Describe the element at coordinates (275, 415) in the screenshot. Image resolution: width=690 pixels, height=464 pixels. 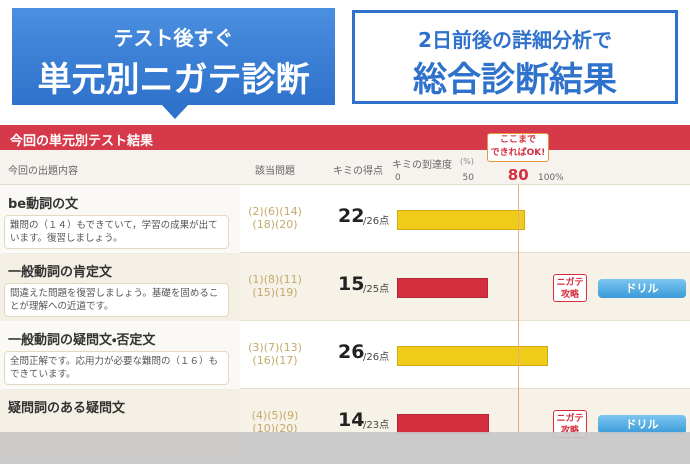
I see `row-problems: (4)(5)(9)` at that location.